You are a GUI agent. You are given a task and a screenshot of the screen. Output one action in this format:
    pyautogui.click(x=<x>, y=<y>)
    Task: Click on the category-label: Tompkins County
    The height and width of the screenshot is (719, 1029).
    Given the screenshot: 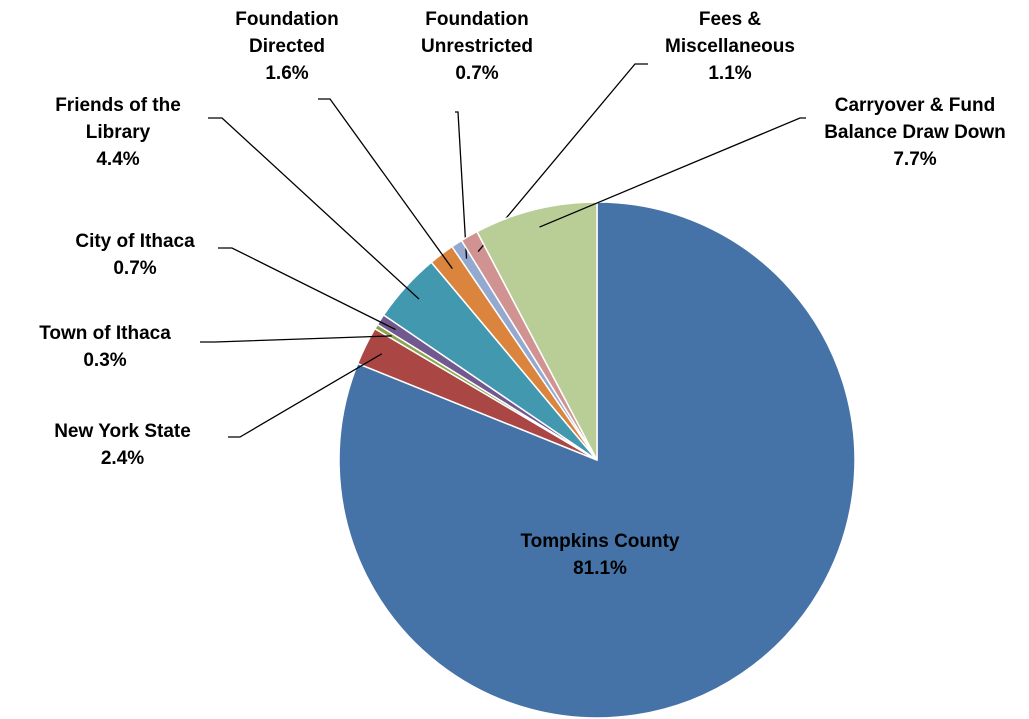 What is the action you would take?
    pyautogui.click(x=600, y=541)
    